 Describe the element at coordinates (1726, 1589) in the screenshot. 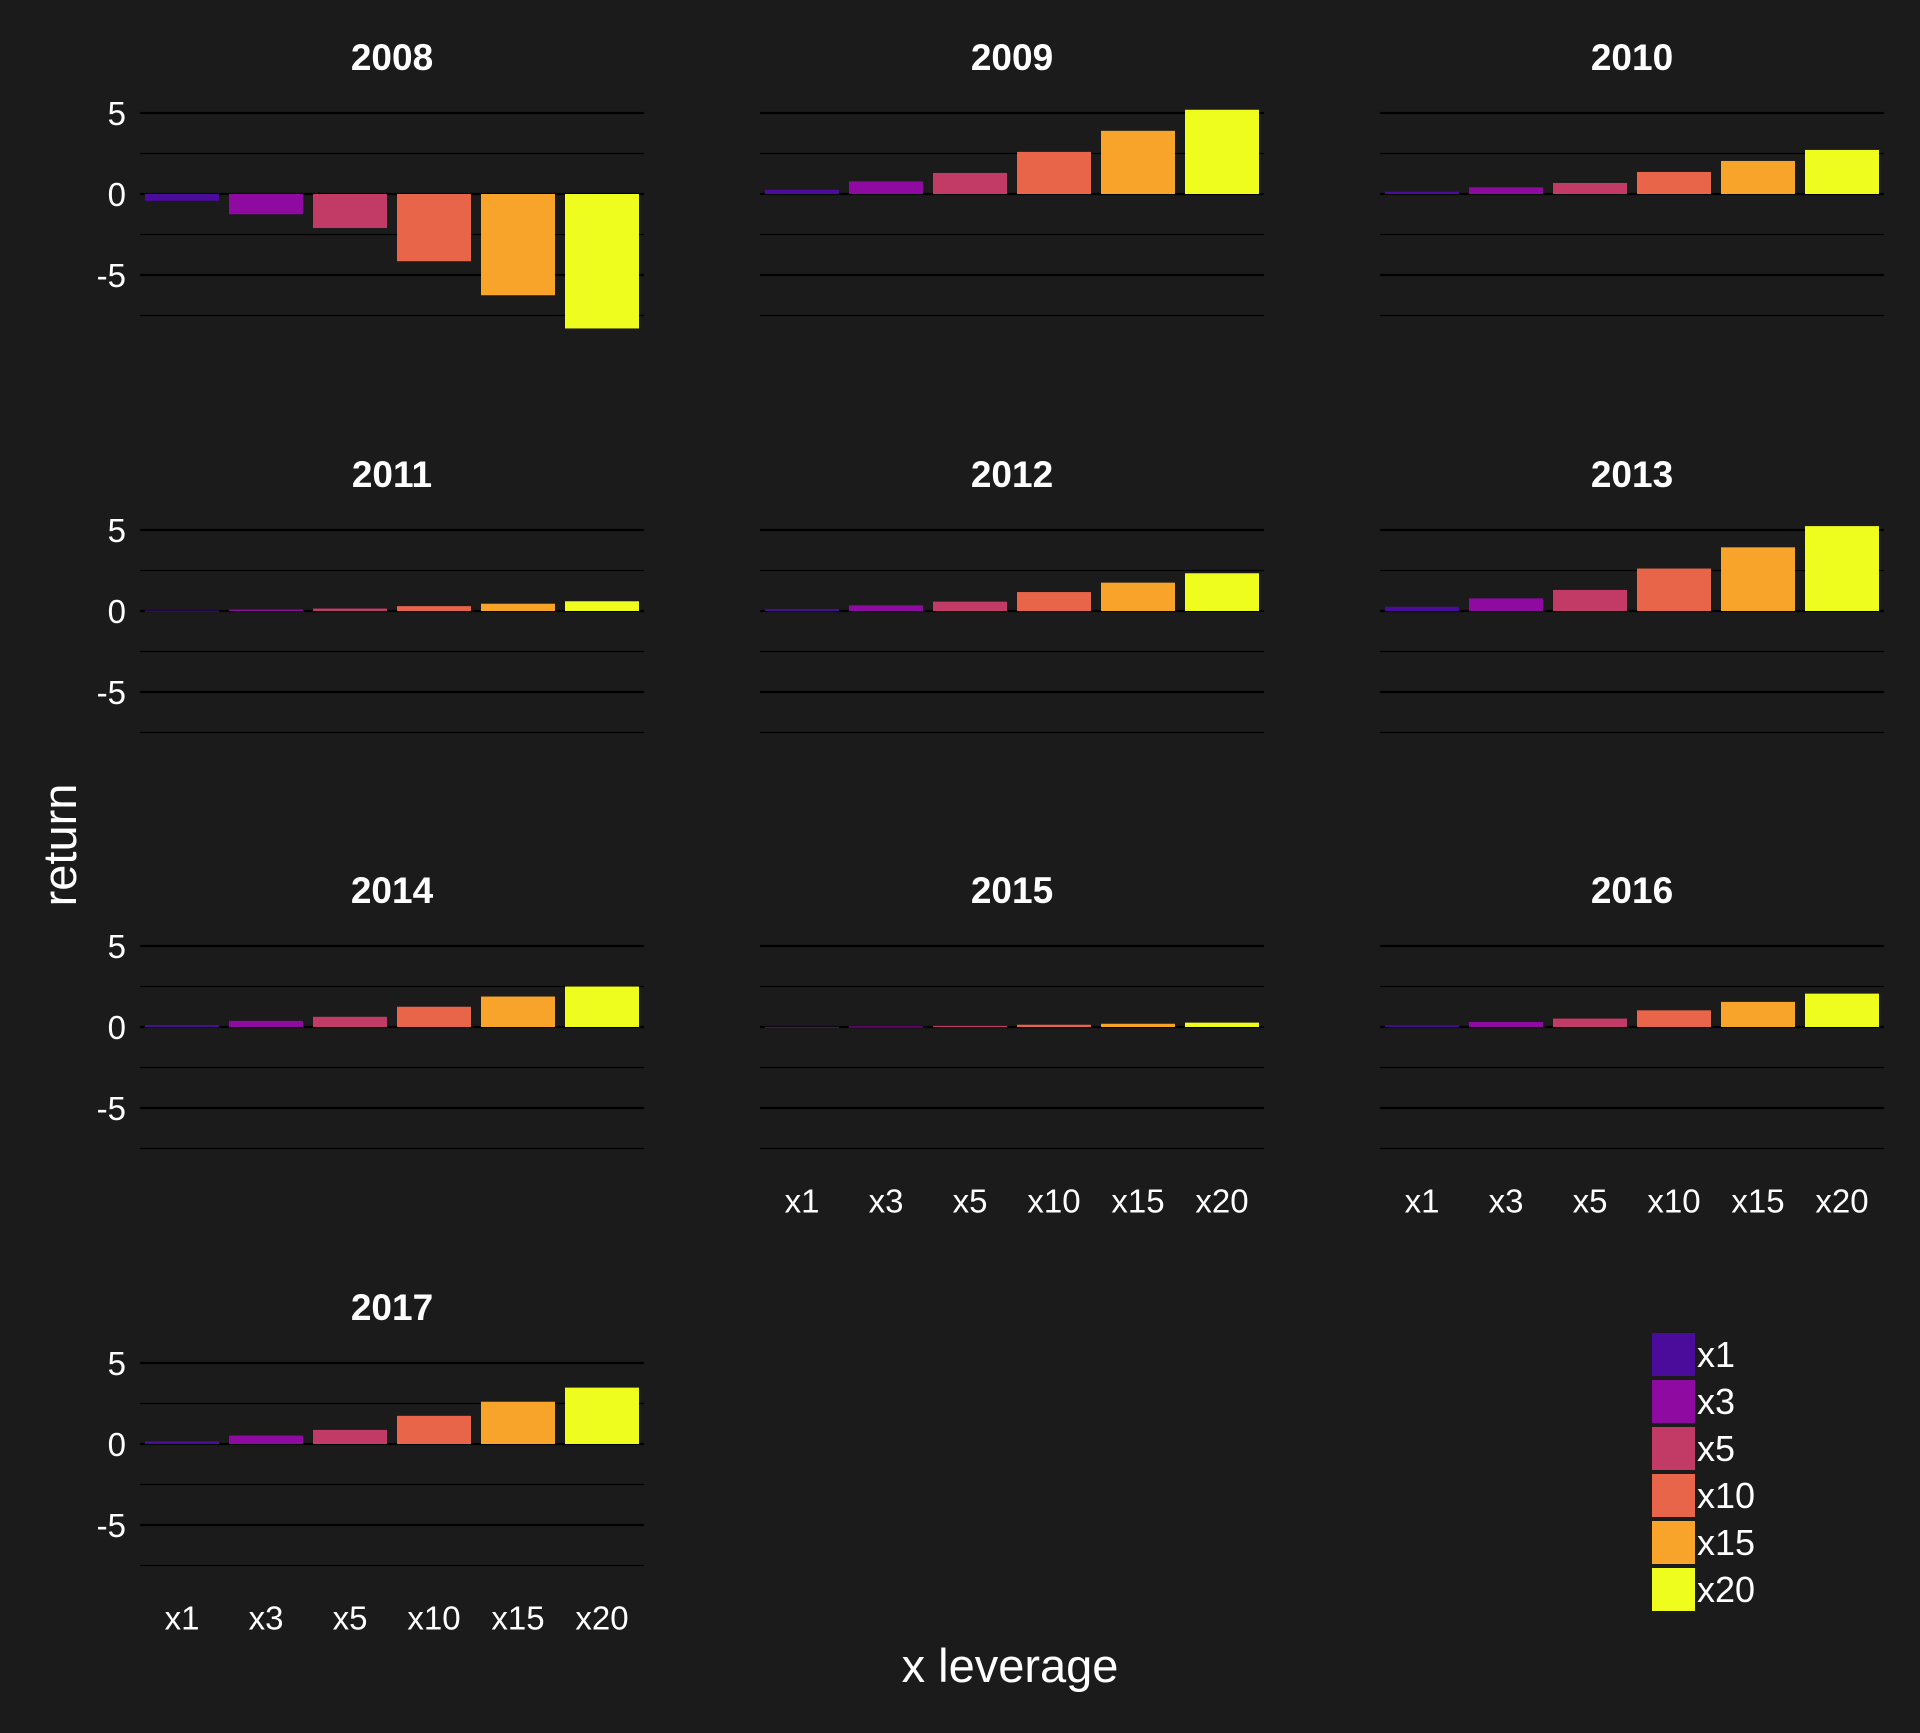

I see `legend-label-x20: x20` at that location.